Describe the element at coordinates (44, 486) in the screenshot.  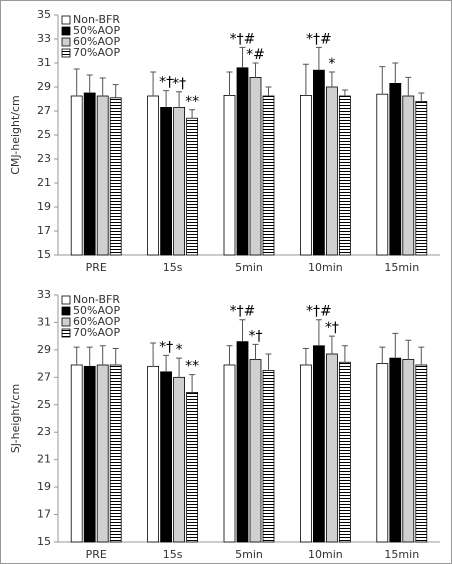
I see `y-tick-label: 19` at that location.